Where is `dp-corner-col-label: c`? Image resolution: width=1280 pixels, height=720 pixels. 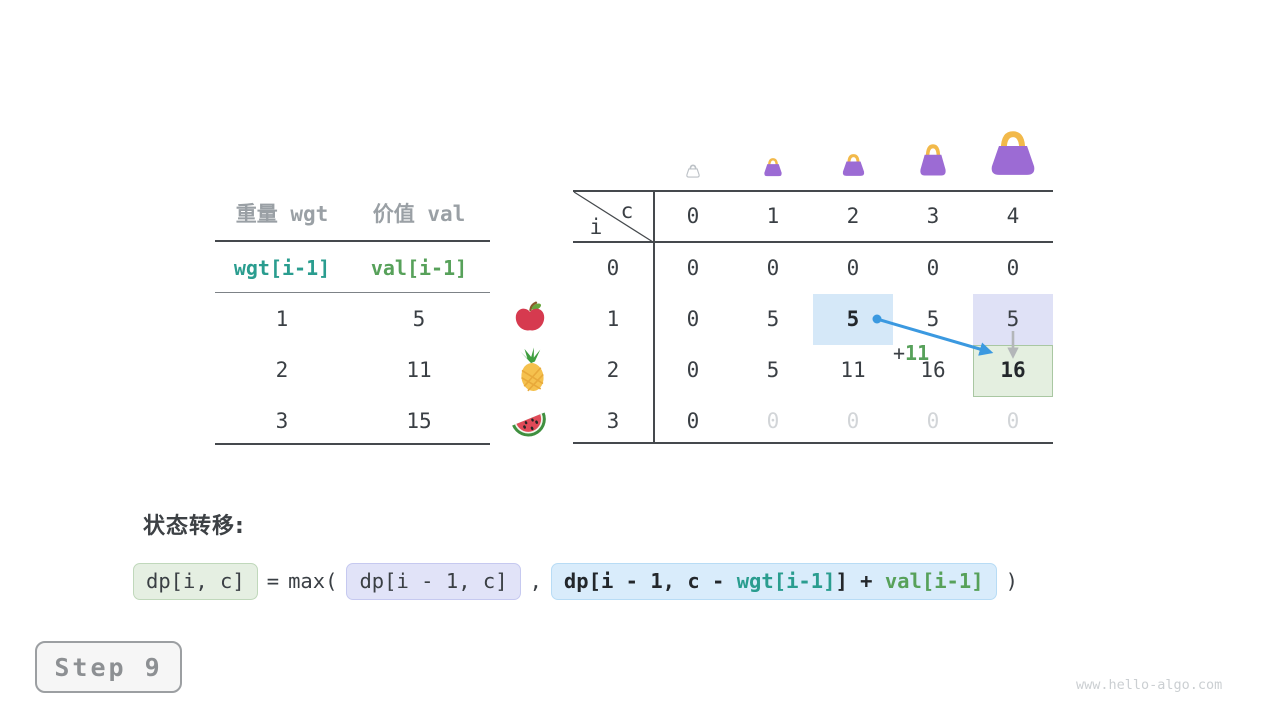 dp-corner-col-label: c is located at coordinates (627, 211).